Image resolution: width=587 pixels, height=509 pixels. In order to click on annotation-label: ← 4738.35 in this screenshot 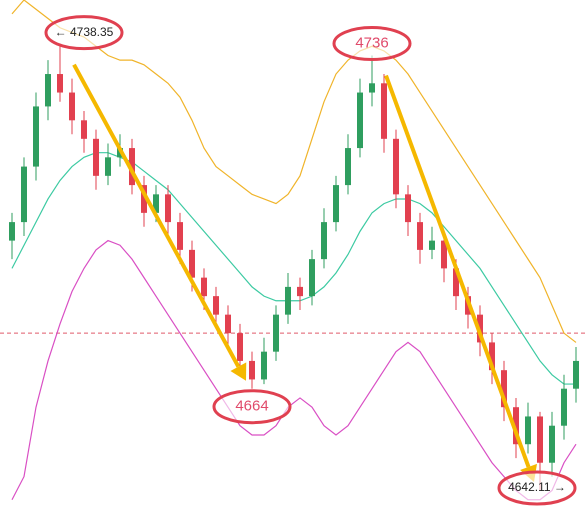, I will do `click(84, 32)`.